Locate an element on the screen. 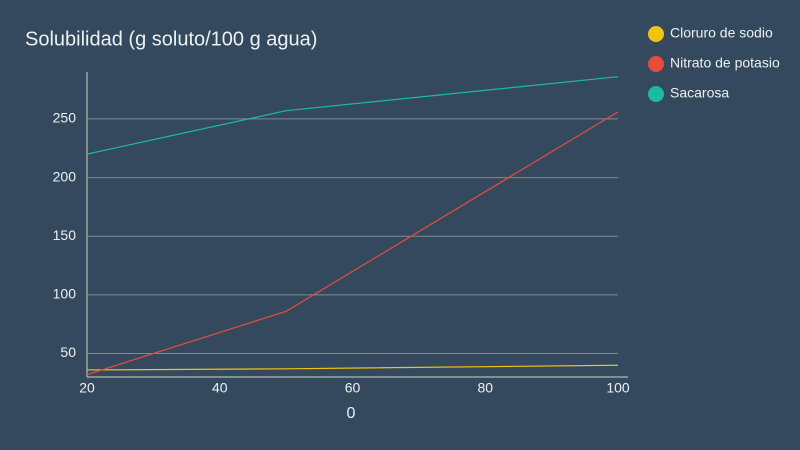 This screenshot has height=450, width=800. y-tick-label: 100 is located at coordinates (65, 294).